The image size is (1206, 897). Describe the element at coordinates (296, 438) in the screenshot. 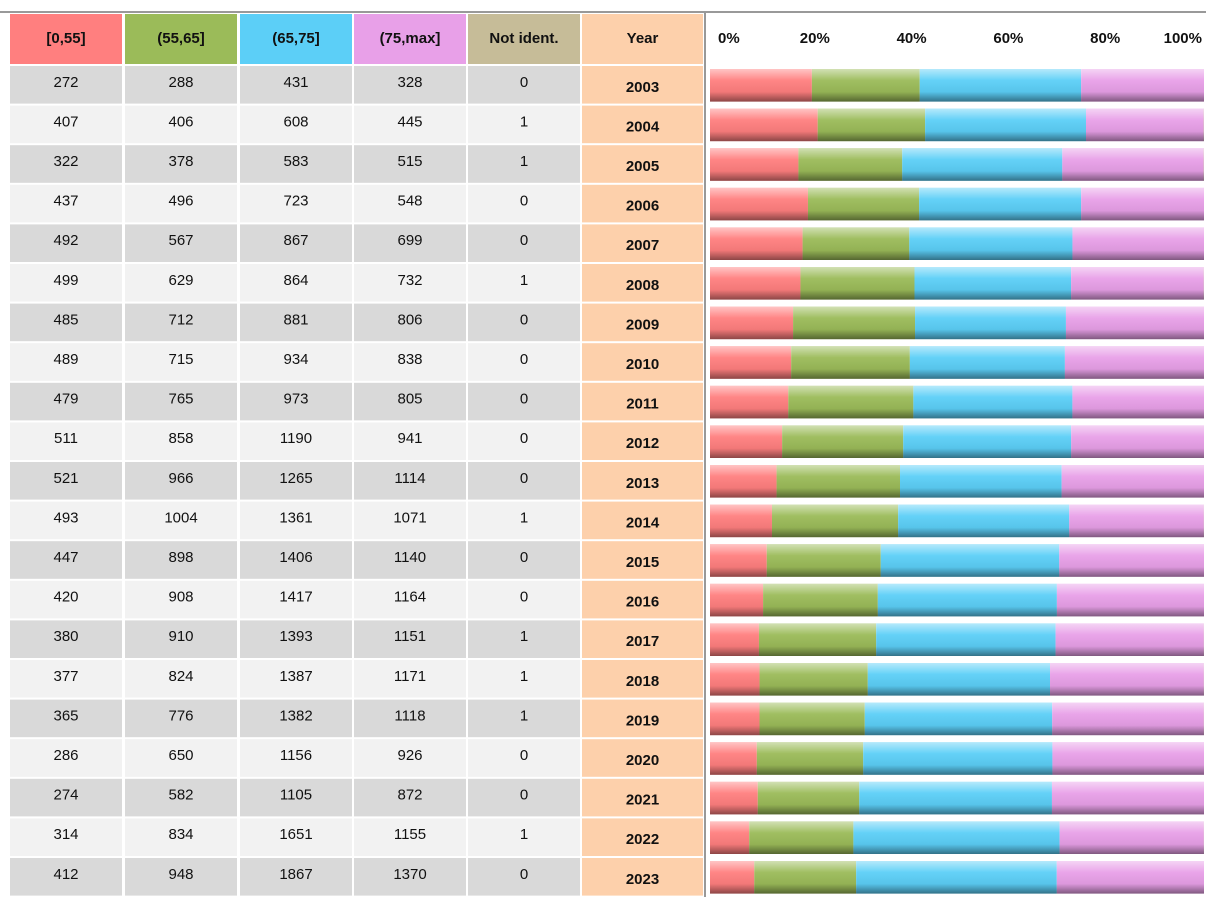

I see `cell-value: 1190` at that location.